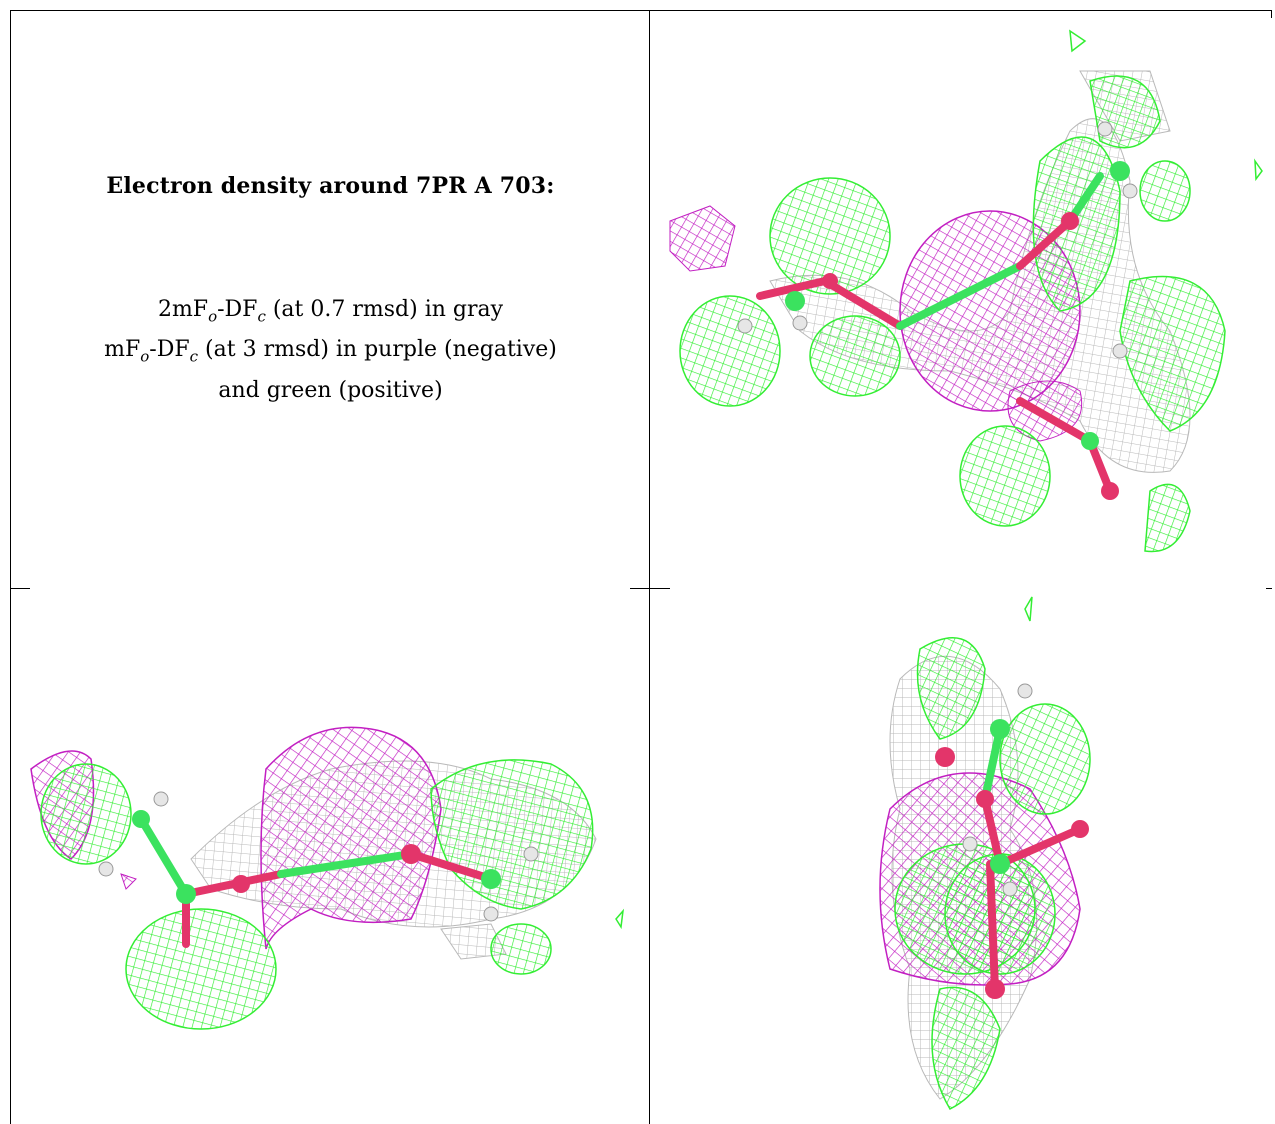 The image size is (1275, 1124). Describe the element at coordinates (650, 588) in the screenshot. I see `table-row-divider-mid` at that location.